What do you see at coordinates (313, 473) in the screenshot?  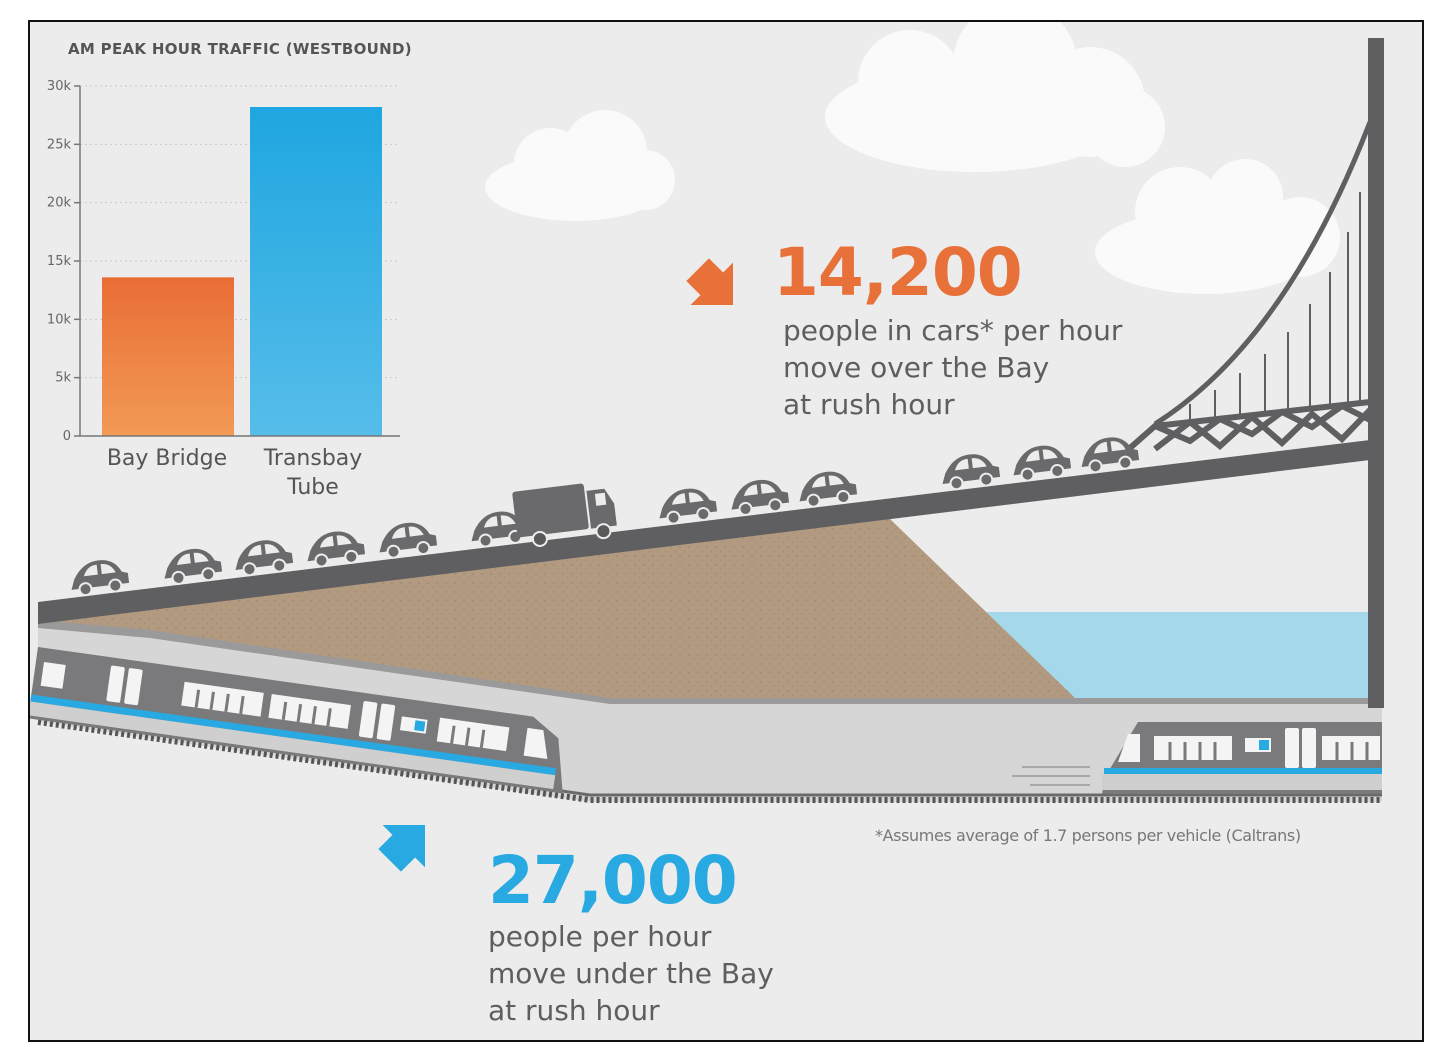 I see `category-label-transbay-tube: Transbay Tube` at bounding box center [313, 473].